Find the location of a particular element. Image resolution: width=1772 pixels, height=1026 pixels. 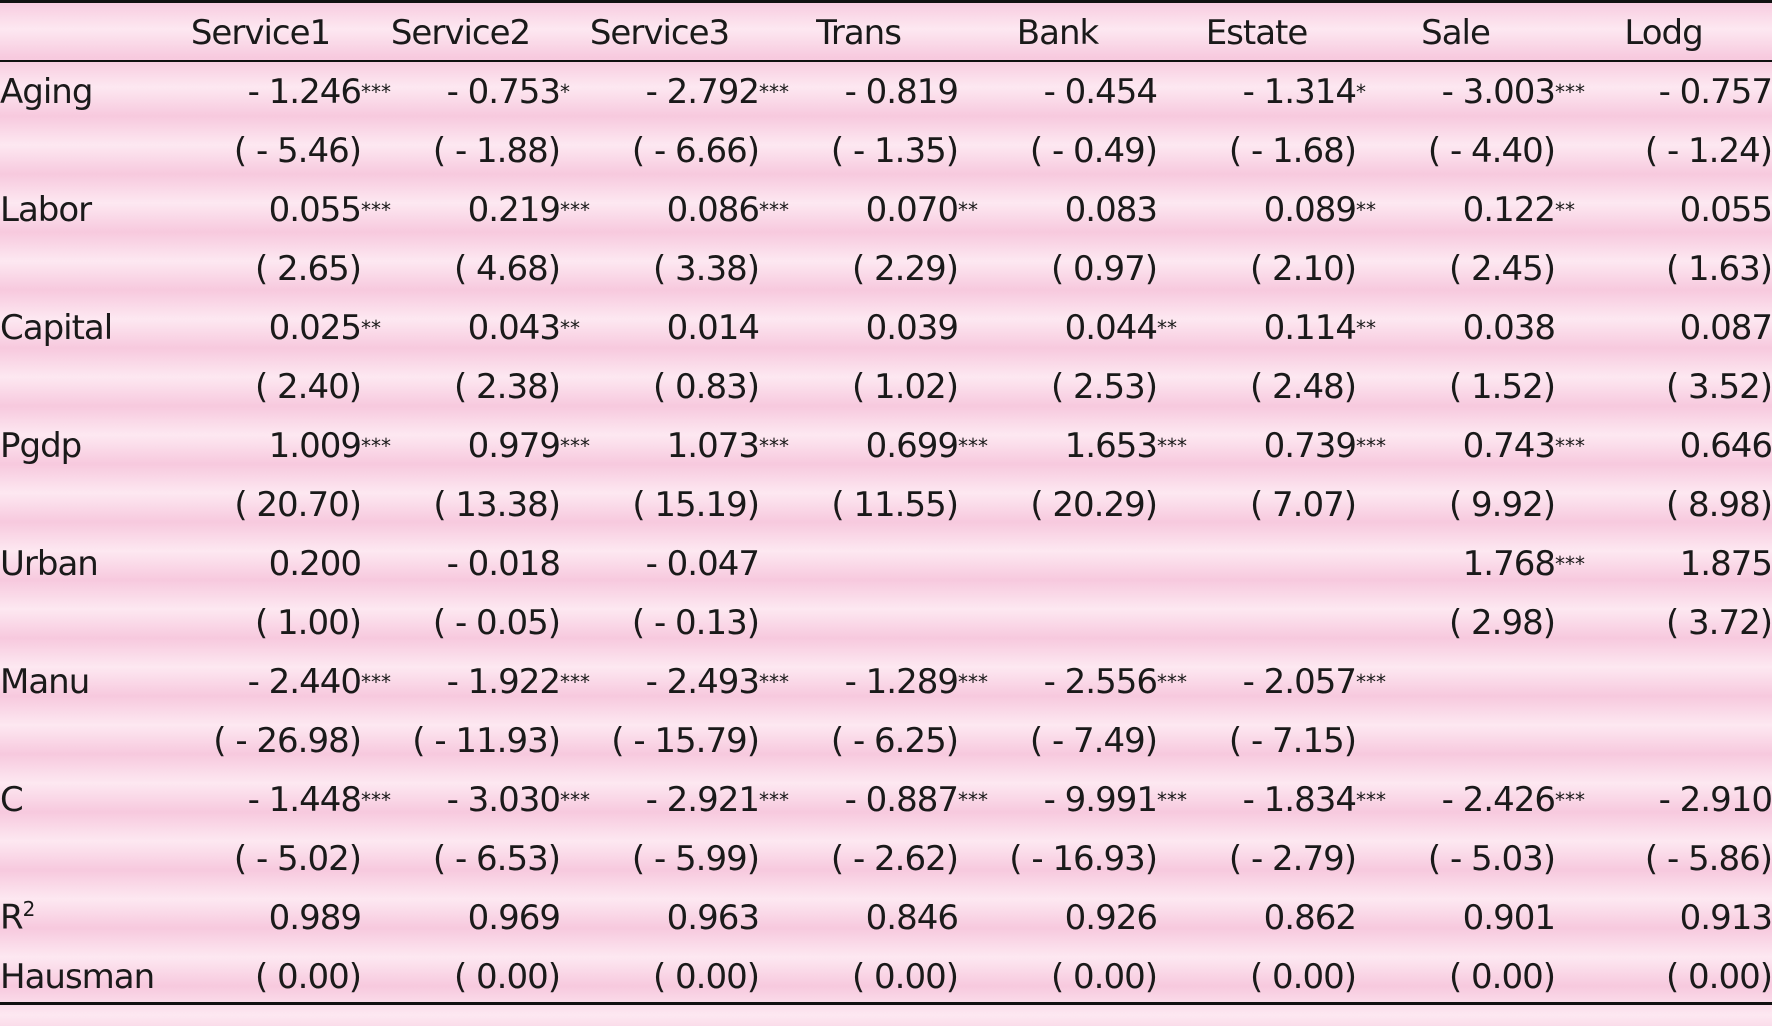

table-cell: 0.739 *** is located at coordinates (1271, 445).